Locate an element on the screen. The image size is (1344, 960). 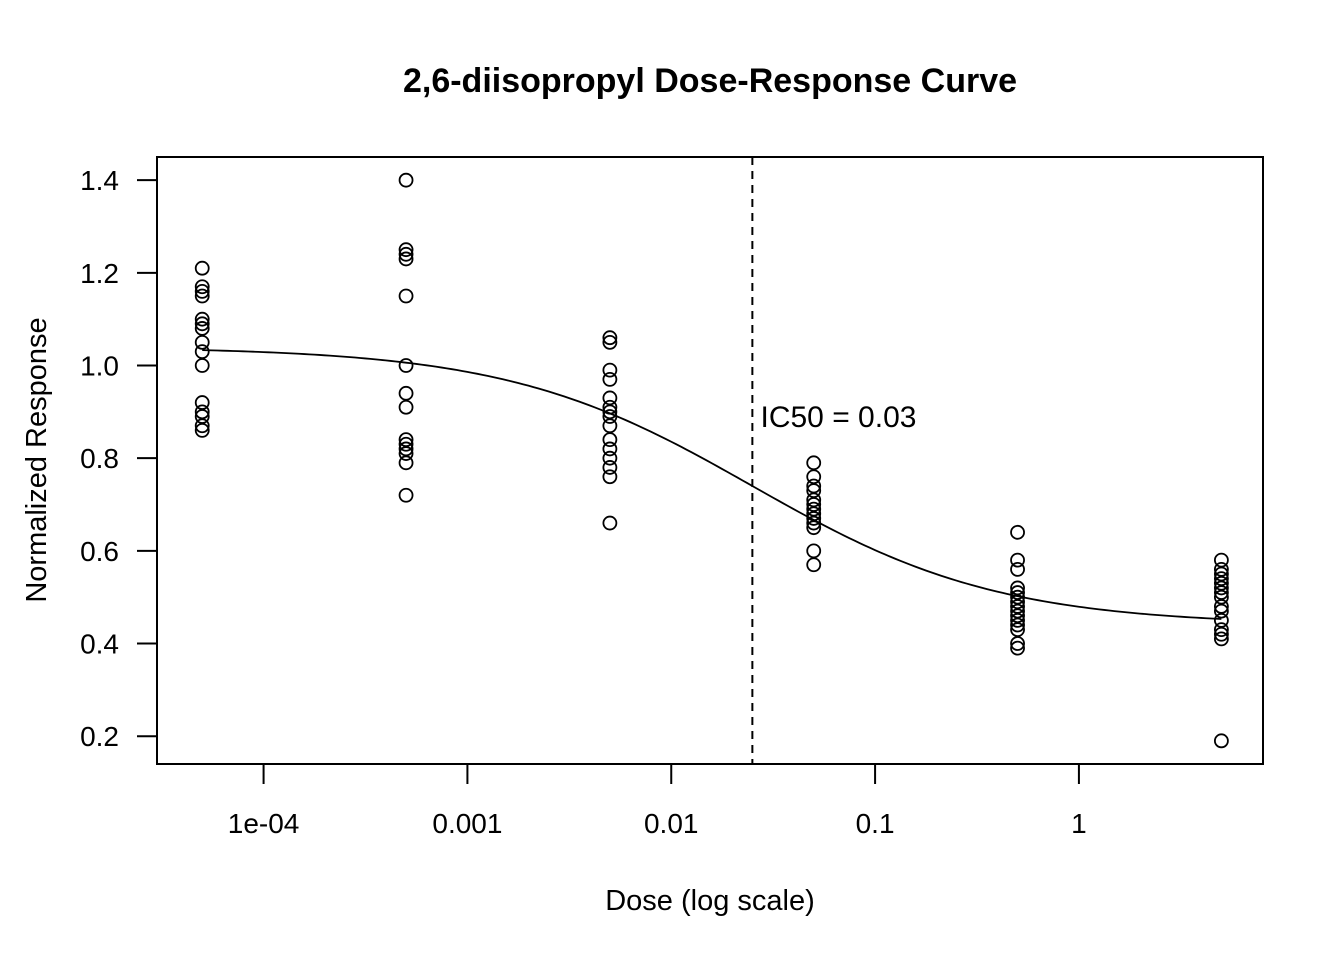
ic50-annotation: IC50 = 0.03 is located at coordinates (839, 417).